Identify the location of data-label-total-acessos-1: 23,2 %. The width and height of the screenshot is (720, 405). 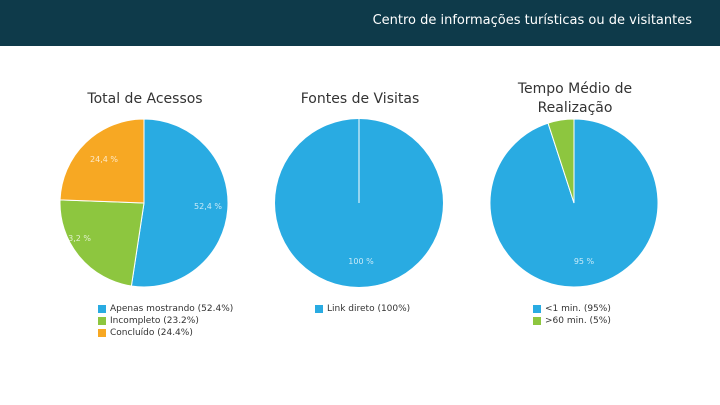
(77, 238).